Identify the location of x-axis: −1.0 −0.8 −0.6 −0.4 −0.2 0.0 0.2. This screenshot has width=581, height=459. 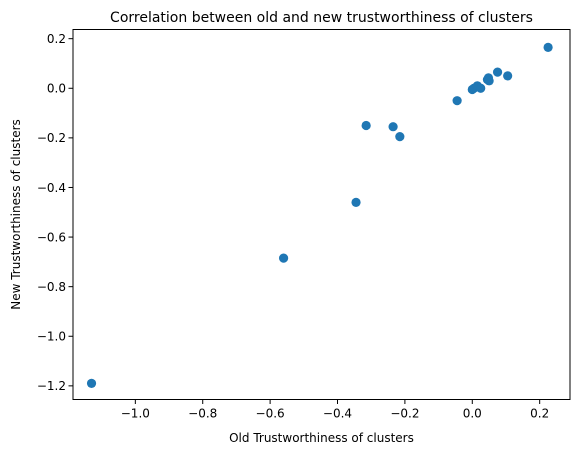
(335, 410).